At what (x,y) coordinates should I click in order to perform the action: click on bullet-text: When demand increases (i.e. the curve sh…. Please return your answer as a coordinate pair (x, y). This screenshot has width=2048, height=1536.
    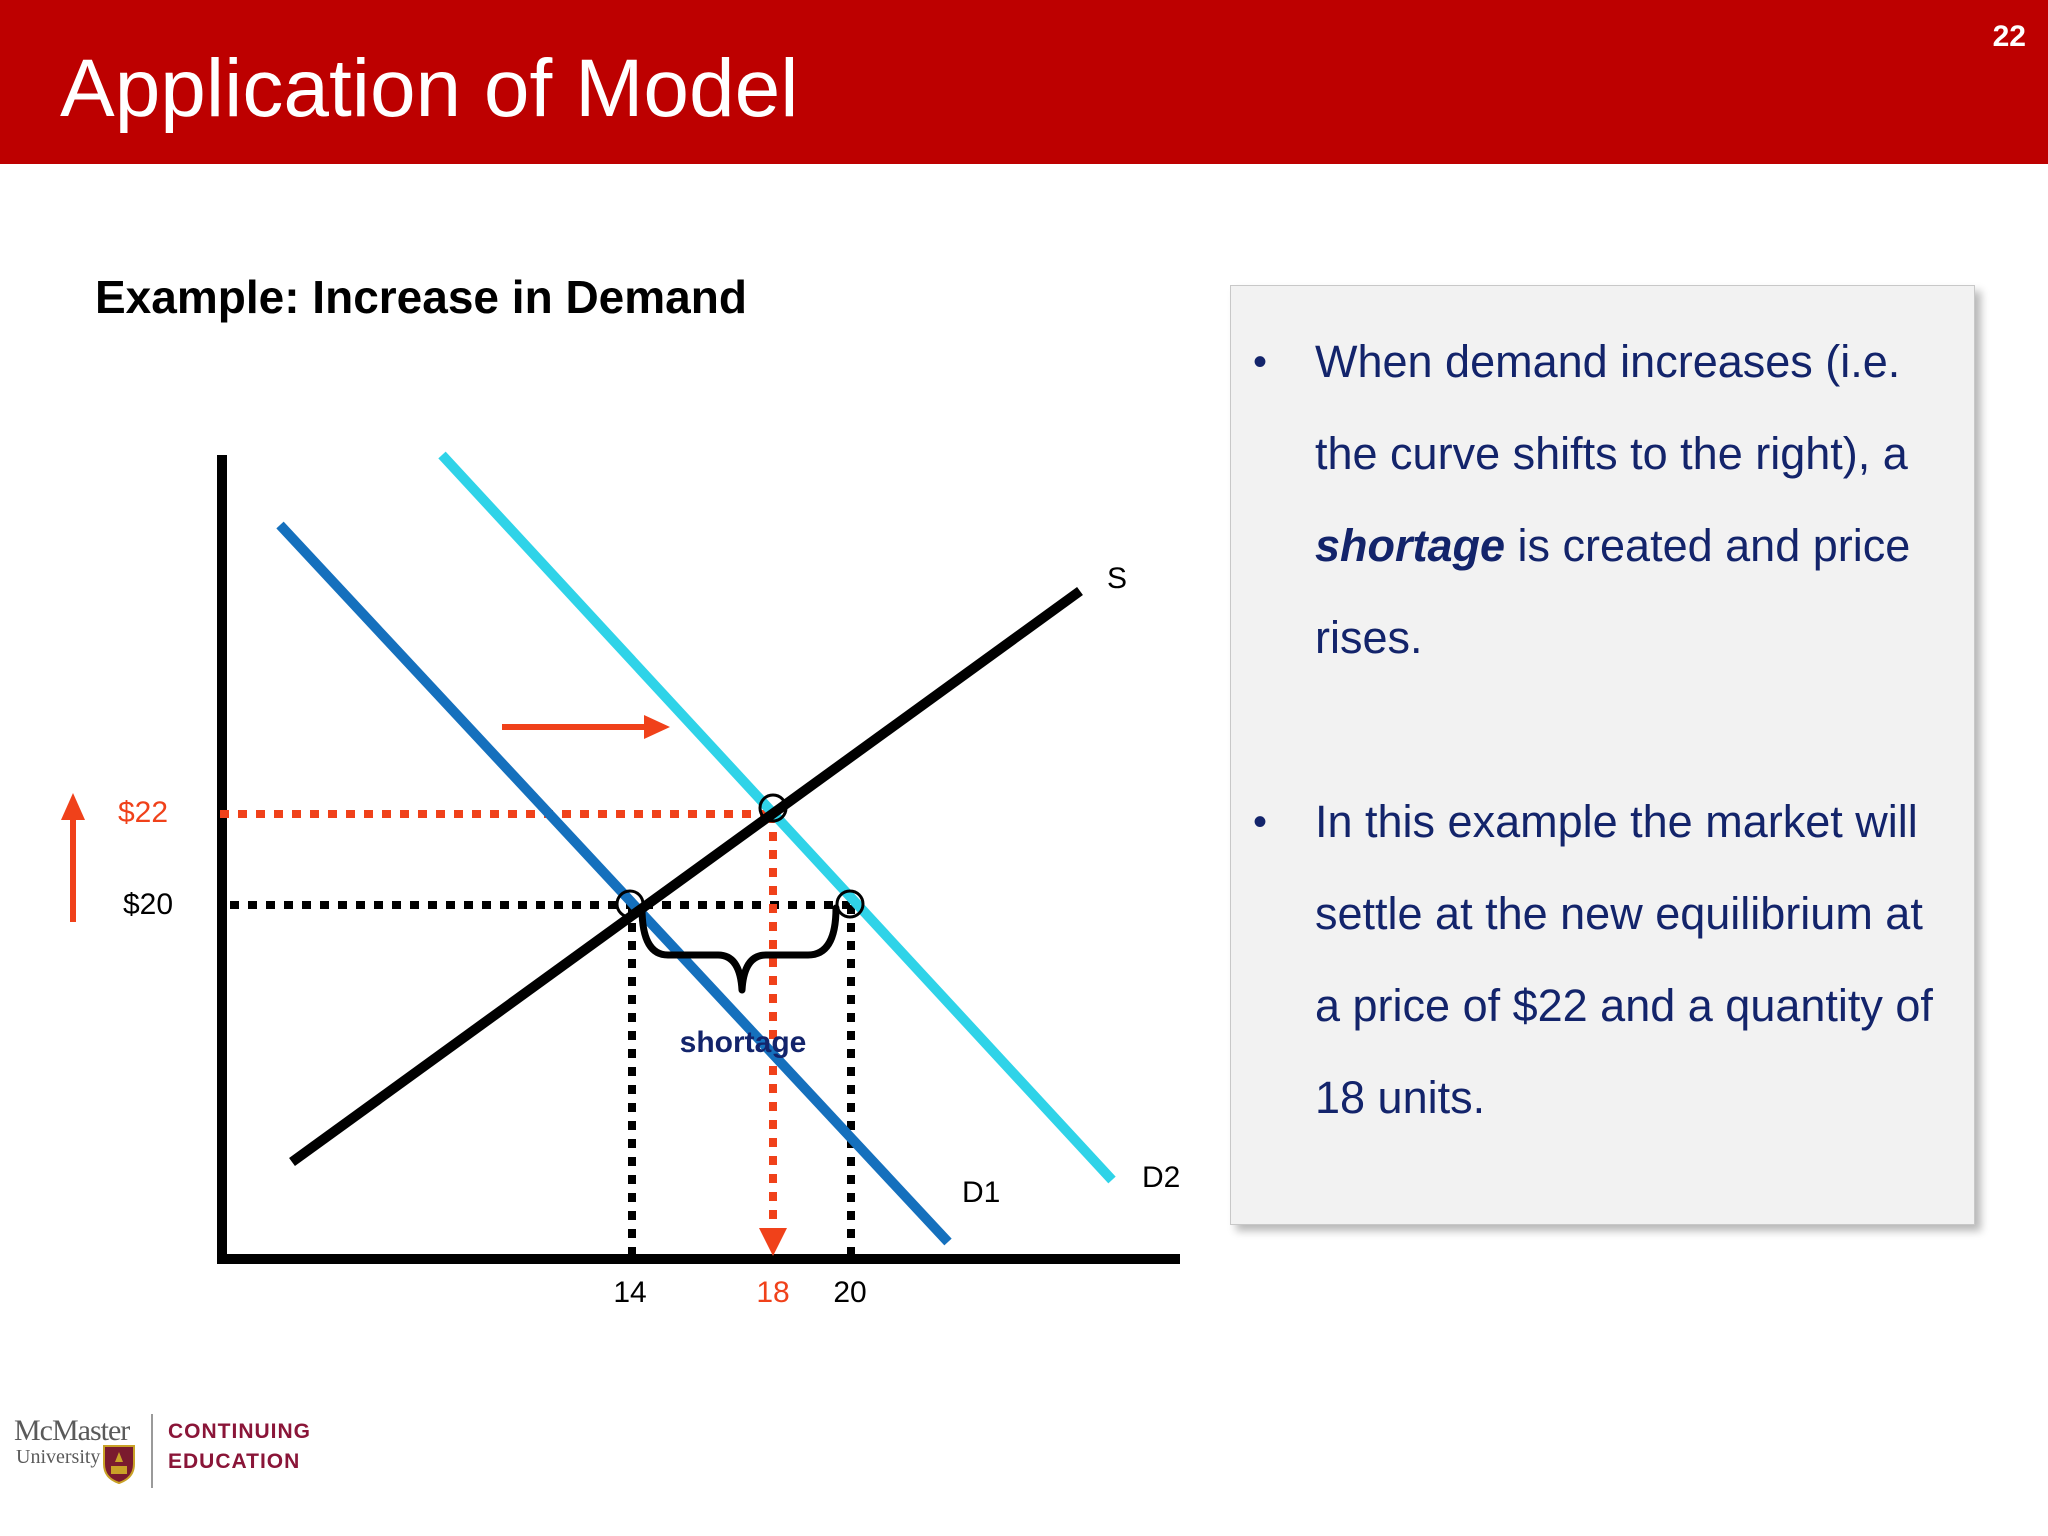
    Looking at the image, I should click on (1613, 499).